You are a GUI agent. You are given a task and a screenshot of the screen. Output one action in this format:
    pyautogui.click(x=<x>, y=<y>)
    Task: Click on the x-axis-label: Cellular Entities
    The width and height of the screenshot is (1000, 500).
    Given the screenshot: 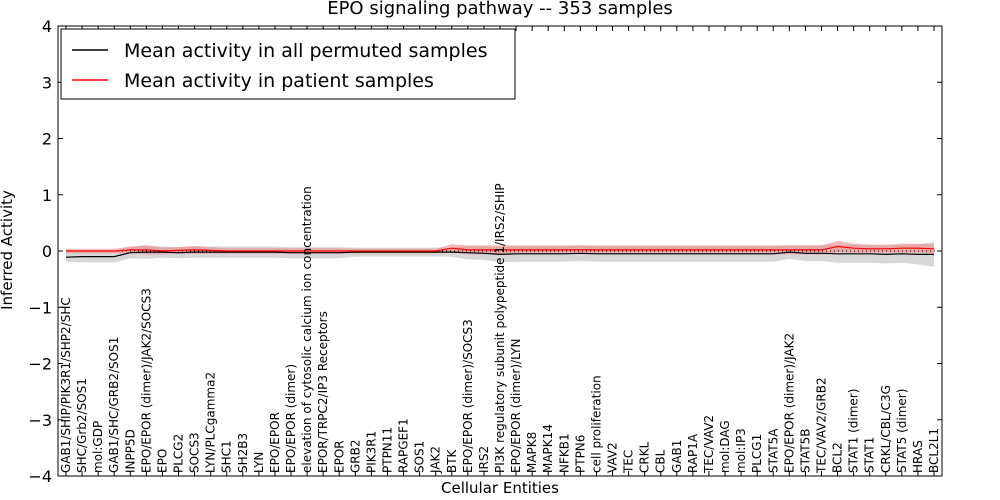 What is the action you would take?
    pyautogui.click(x=500, y=488)
    